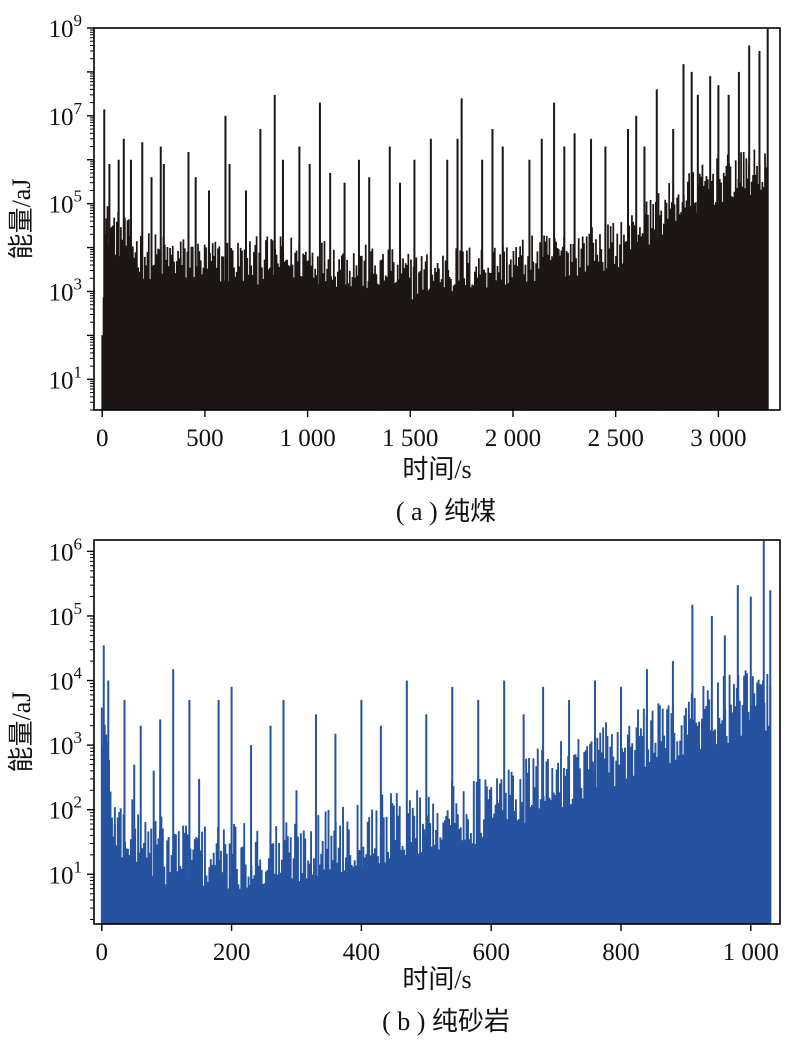  I want to click on caption-a: ( a ) 纯煤, so click(446, 511).